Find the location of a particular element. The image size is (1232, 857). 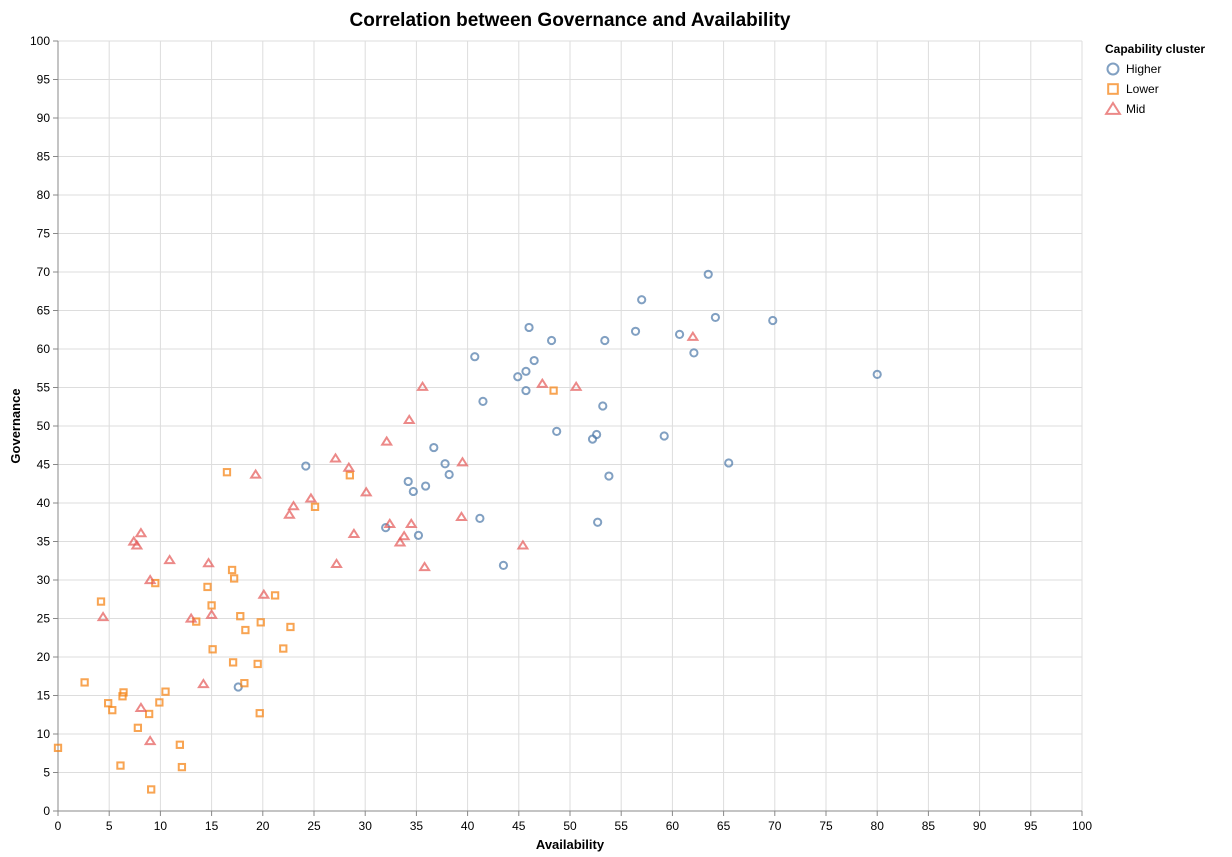

y-tick-label: 50 is located at coordinates (44, 426).